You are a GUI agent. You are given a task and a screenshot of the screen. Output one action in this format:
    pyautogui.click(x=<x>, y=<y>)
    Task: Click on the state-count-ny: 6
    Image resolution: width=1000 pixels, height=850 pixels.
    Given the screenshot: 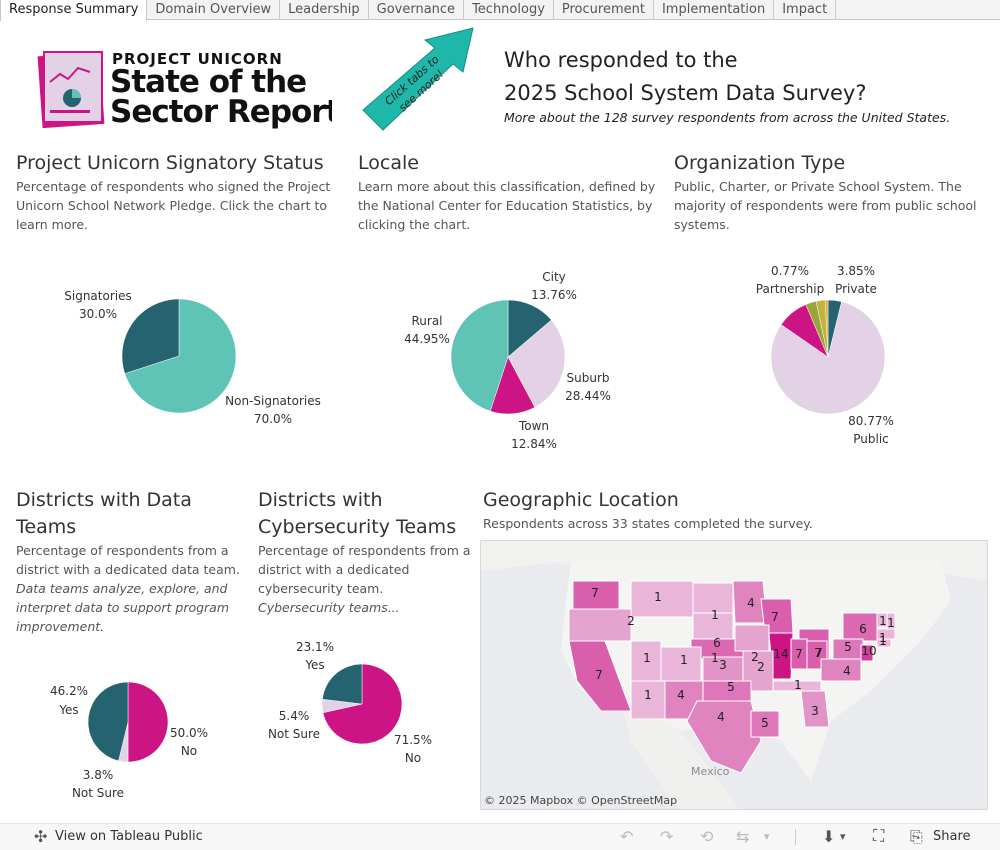 What is the action you would take?
    pyautogui.click(x=863, y=629)
    